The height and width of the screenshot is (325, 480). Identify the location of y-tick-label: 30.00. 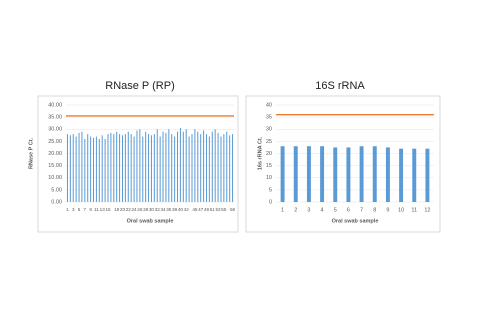
(55, 130).